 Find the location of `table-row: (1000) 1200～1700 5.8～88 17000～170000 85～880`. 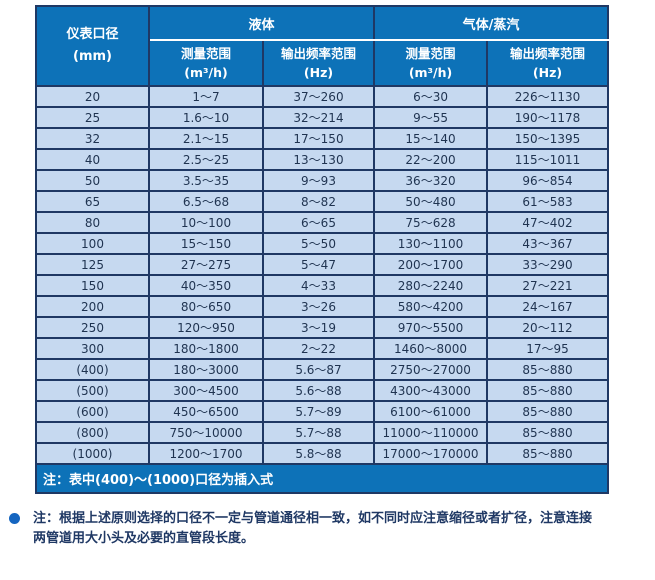

table-row: (1000) 1200～1700 5.8～88 17000～170000 85～880 is located at coordinates (322, 453).